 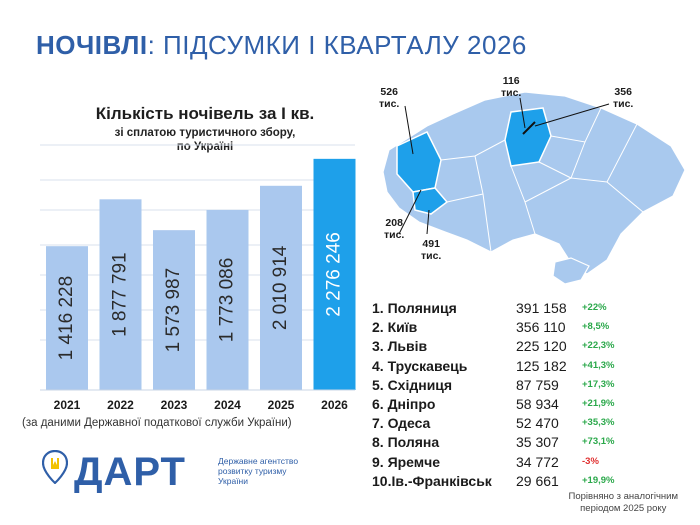 What do you see at coordinates (537, 461) in the screenshot?
I see `ranking-value: 34 772` at bounding box center [537, 461].